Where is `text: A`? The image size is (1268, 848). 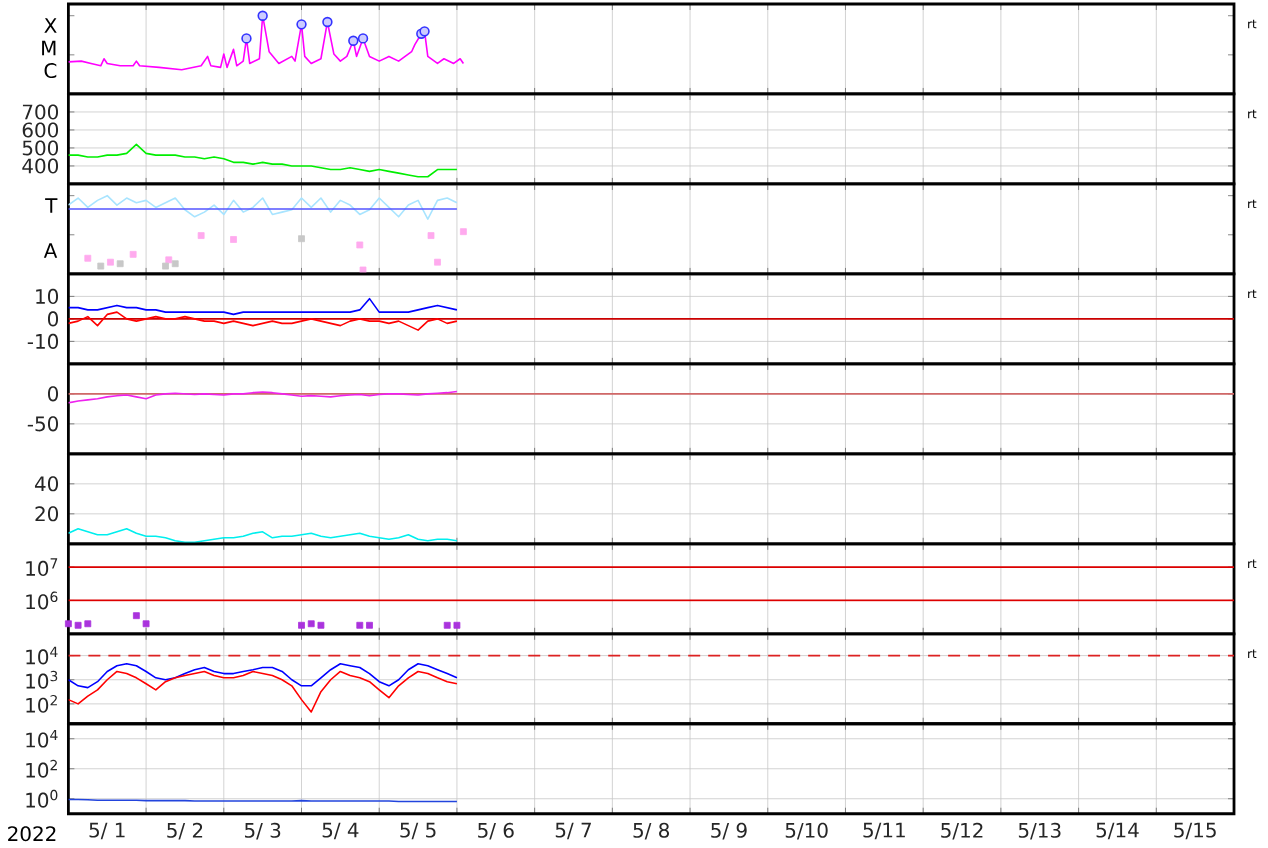
text: A is located at coordinates (50, 250).